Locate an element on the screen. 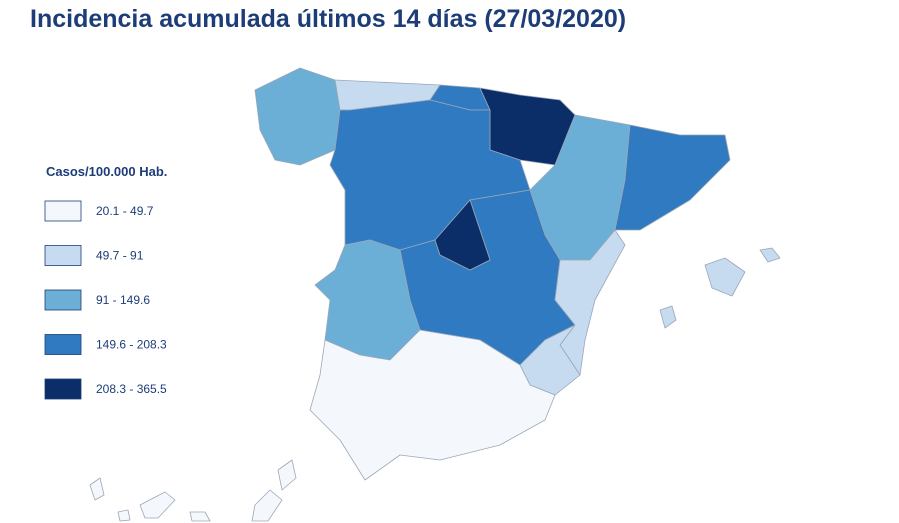 This screenshot has width=899, height=523. legend-label: 49.7 - 91 is located at coordinates (120, 256).